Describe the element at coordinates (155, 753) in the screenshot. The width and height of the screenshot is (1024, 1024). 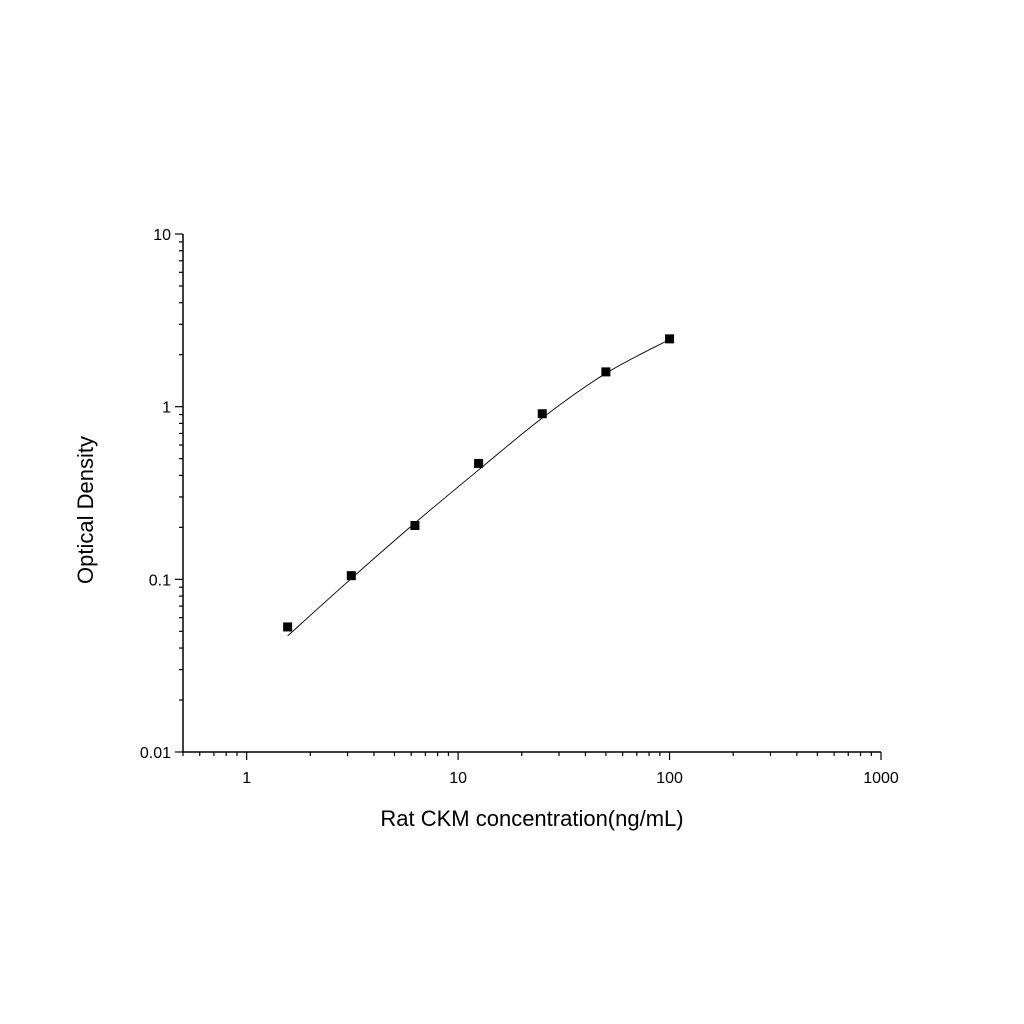
I see `y-tick-label: 0.01` at that location.